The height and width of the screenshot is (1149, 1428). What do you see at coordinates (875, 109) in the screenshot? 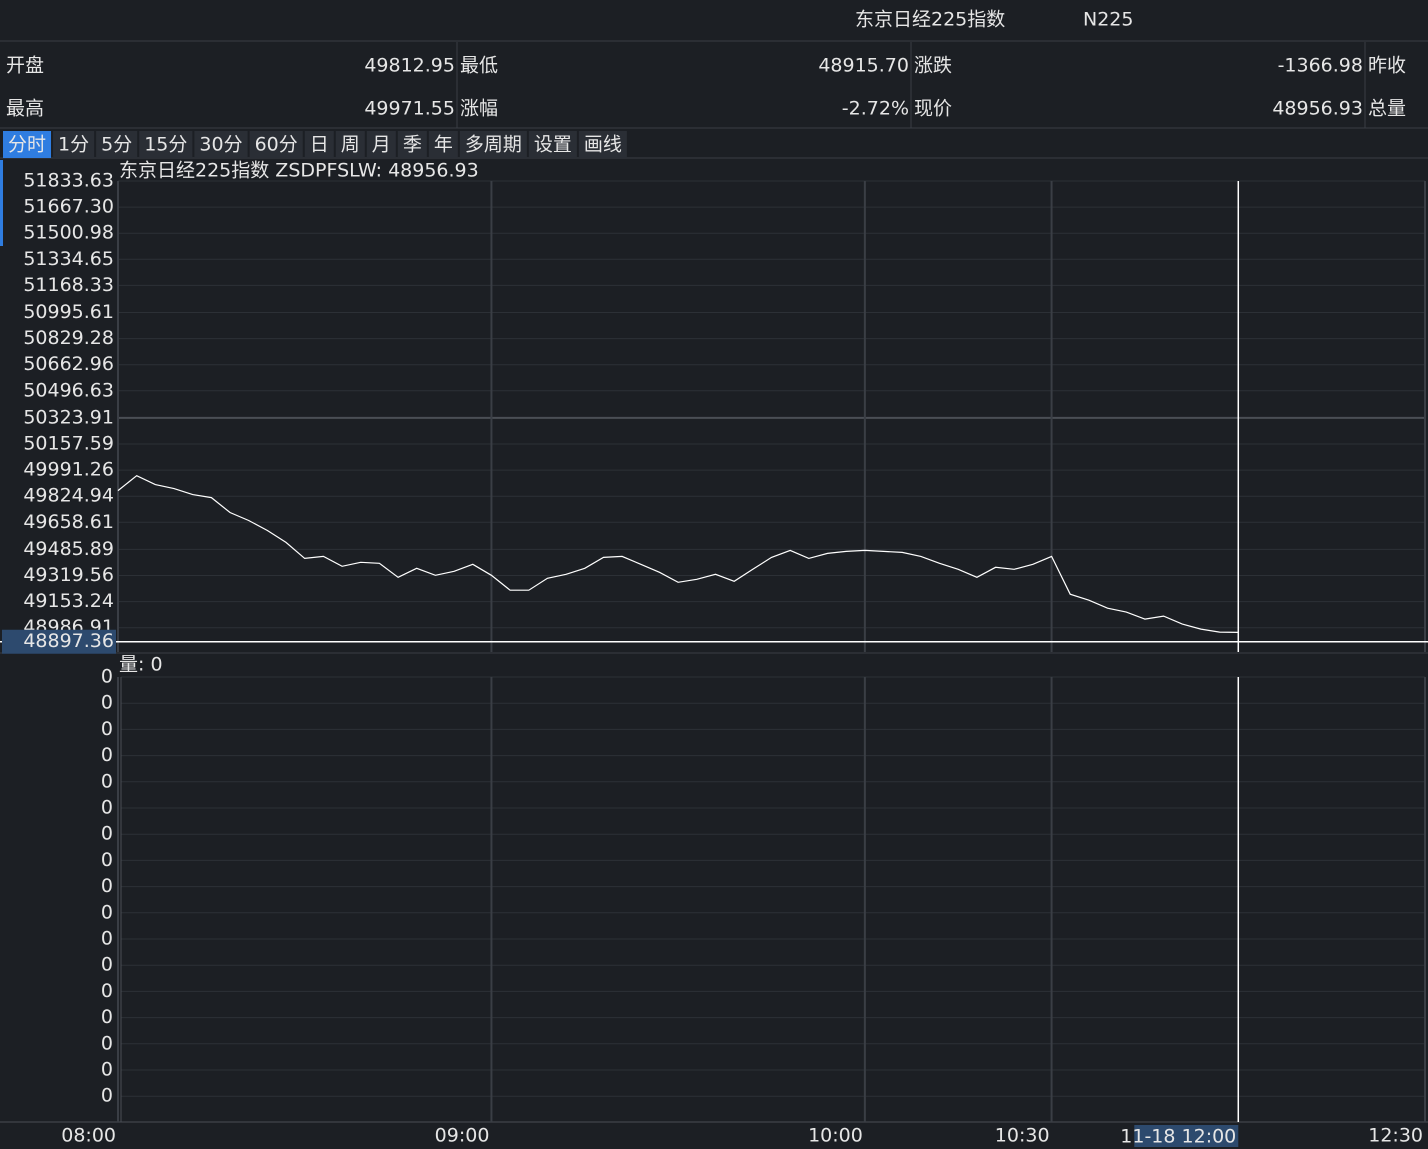
I see `stat-value: -2.72%` at bounding box center [875, 109].